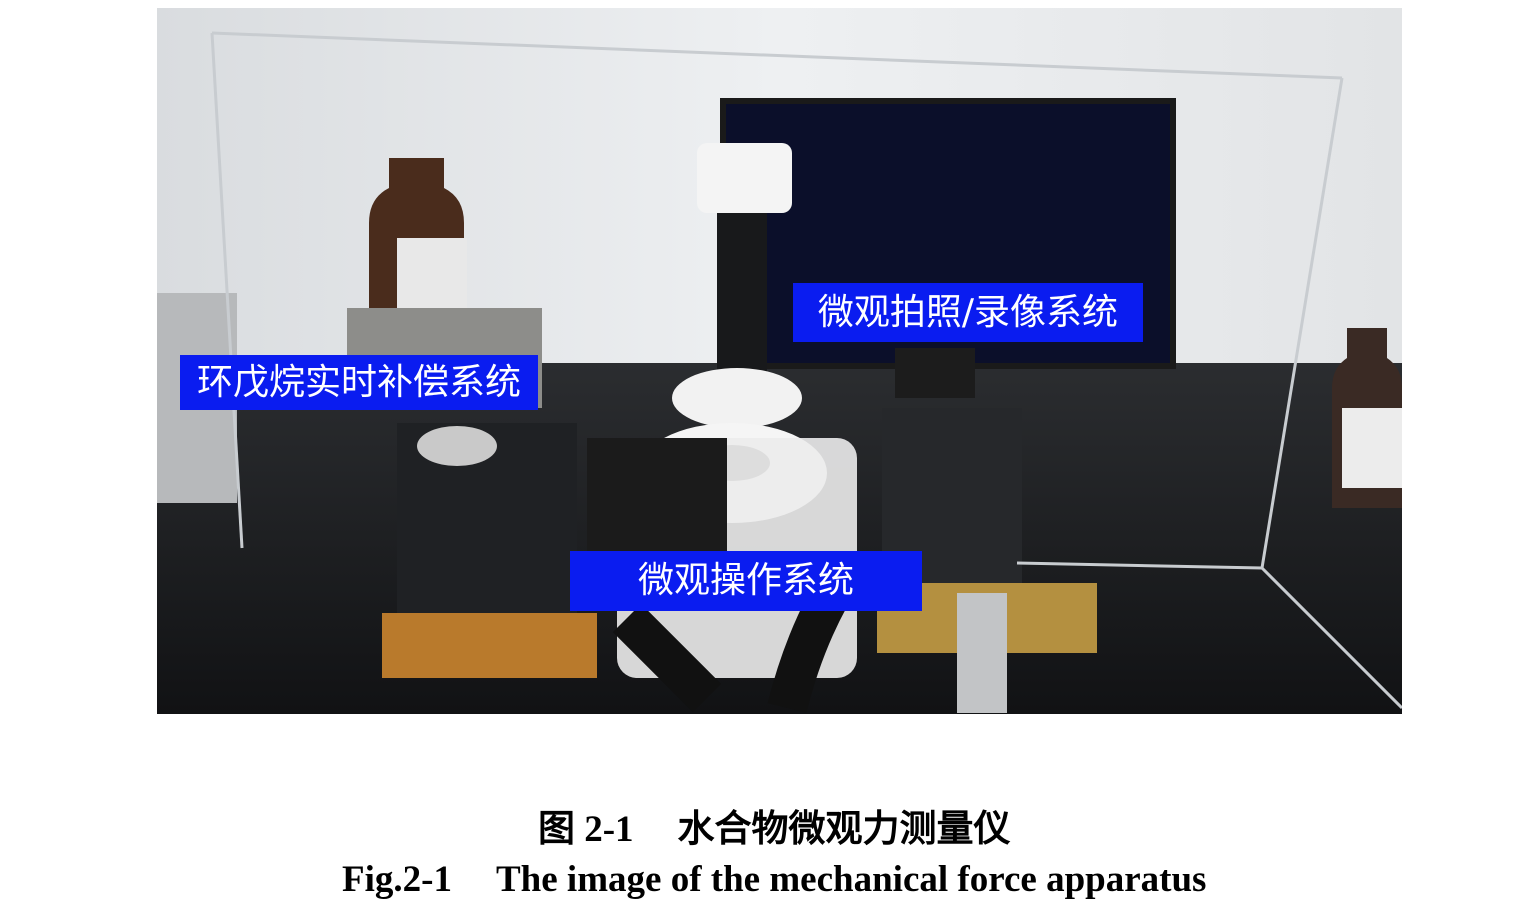 This screenshot has height=901, width=1530. I want to click on figure-number: 图 2-1, so click(585, 829).